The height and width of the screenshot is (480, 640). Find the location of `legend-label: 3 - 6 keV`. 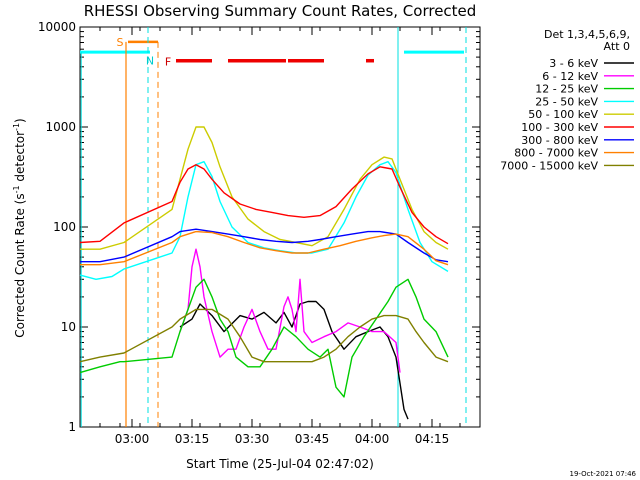

legend-label: 3 - 6 keV is located at coordinates (573, 63).